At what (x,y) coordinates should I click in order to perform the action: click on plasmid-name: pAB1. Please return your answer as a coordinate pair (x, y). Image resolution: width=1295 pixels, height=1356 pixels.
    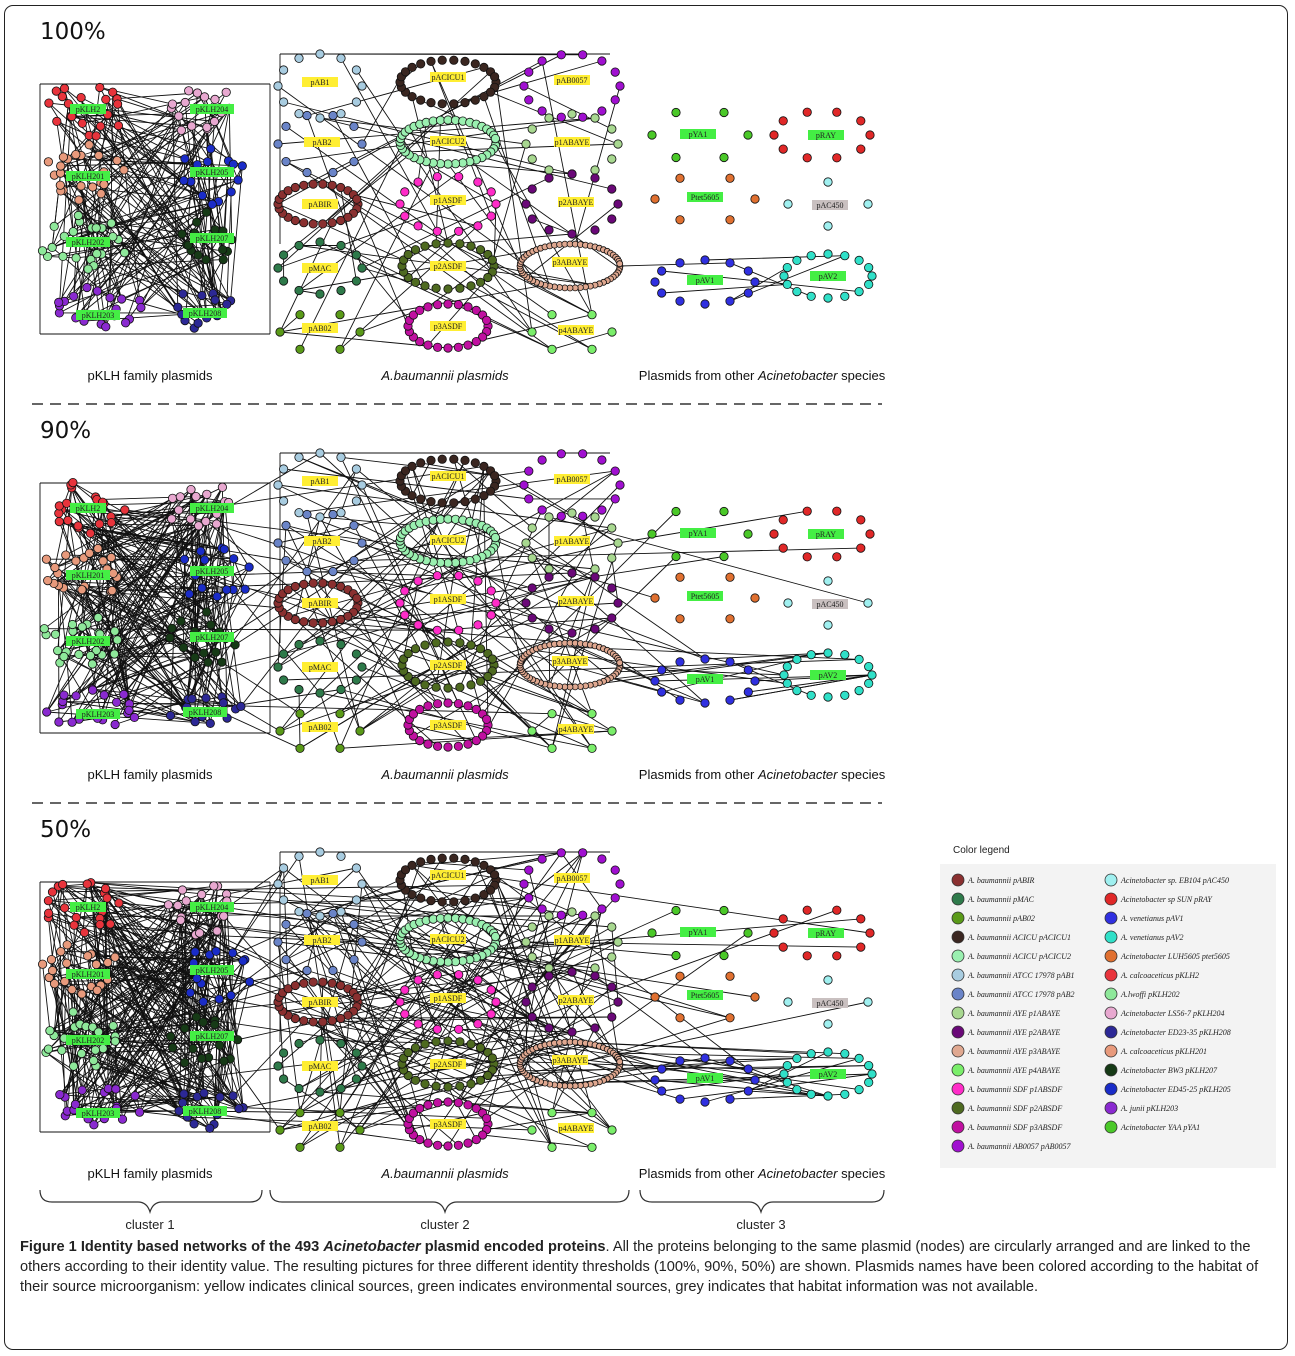
    Looking at the image, I should click on (319, 880).